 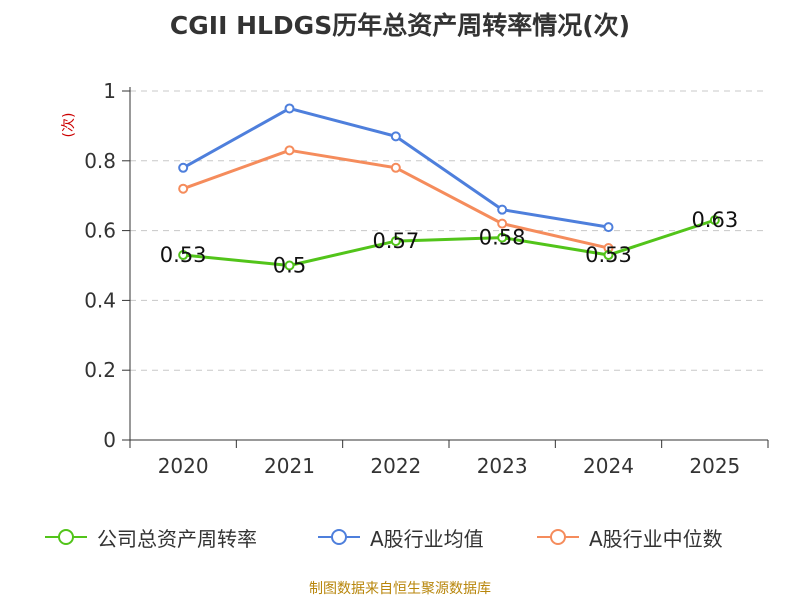 I want to click on data-label: 0.63, so click(x=714, y=220).